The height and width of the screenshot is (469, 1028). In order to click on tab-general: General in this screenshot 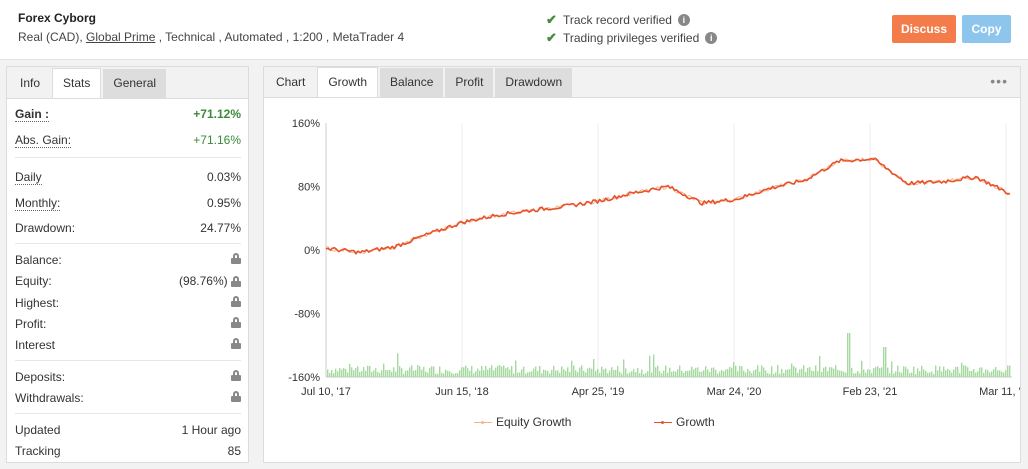, I will do `click(135, 83)`.